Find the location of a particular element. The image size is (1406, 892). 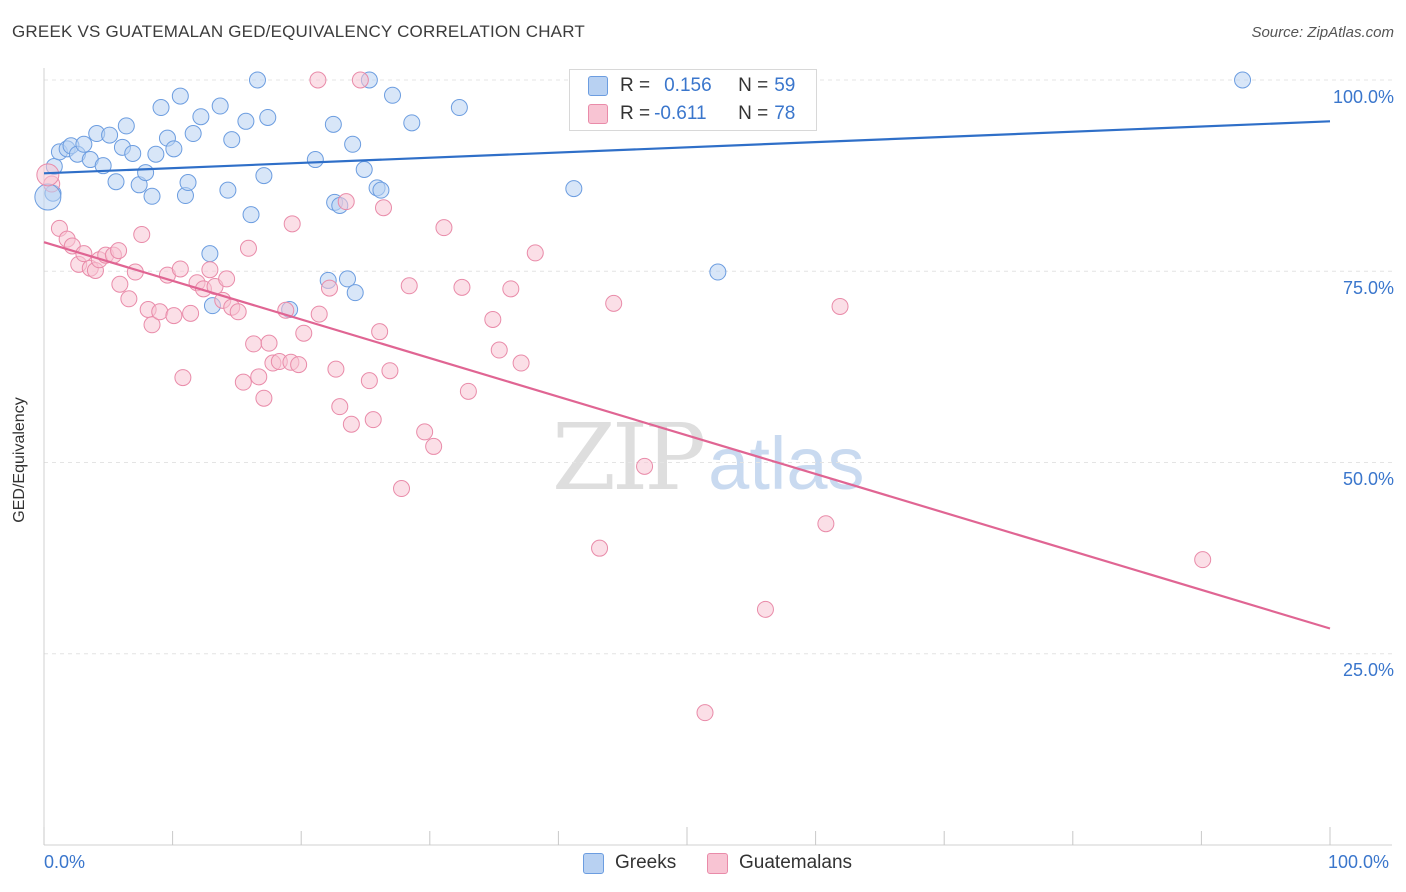

series-legend: Greeks Guatemalans is located at coordinates (703, 864).